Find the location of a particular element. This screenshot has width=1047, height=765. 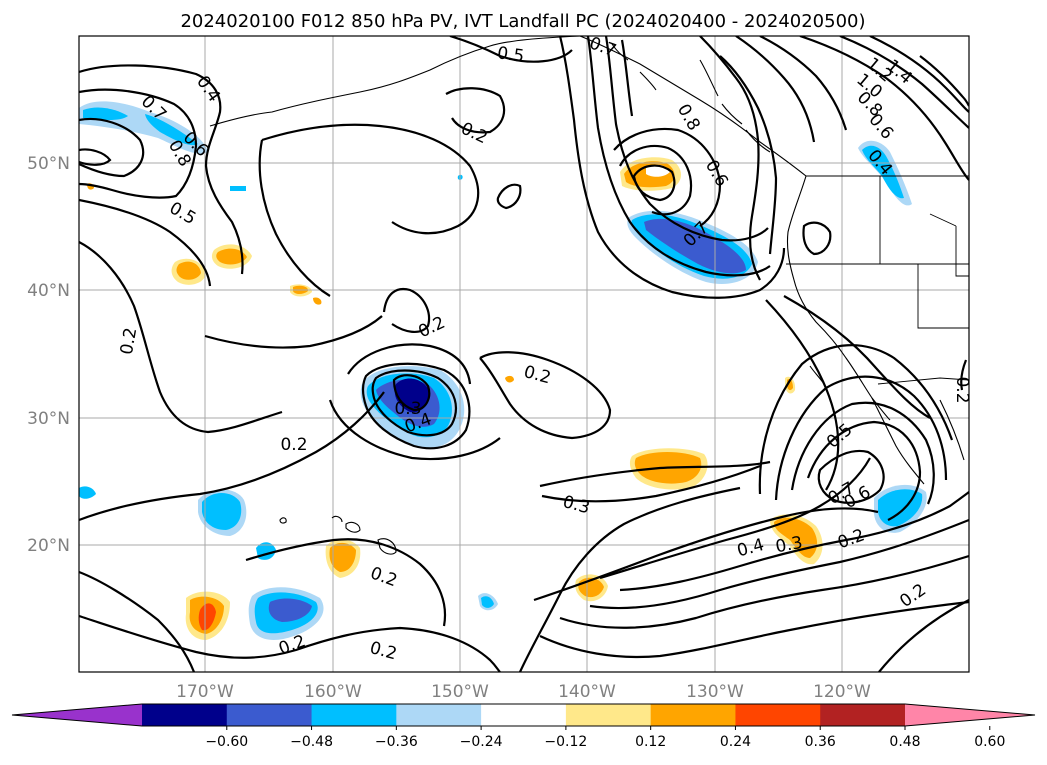

contour-label: 0.5 is located at coordinates (511, 55).